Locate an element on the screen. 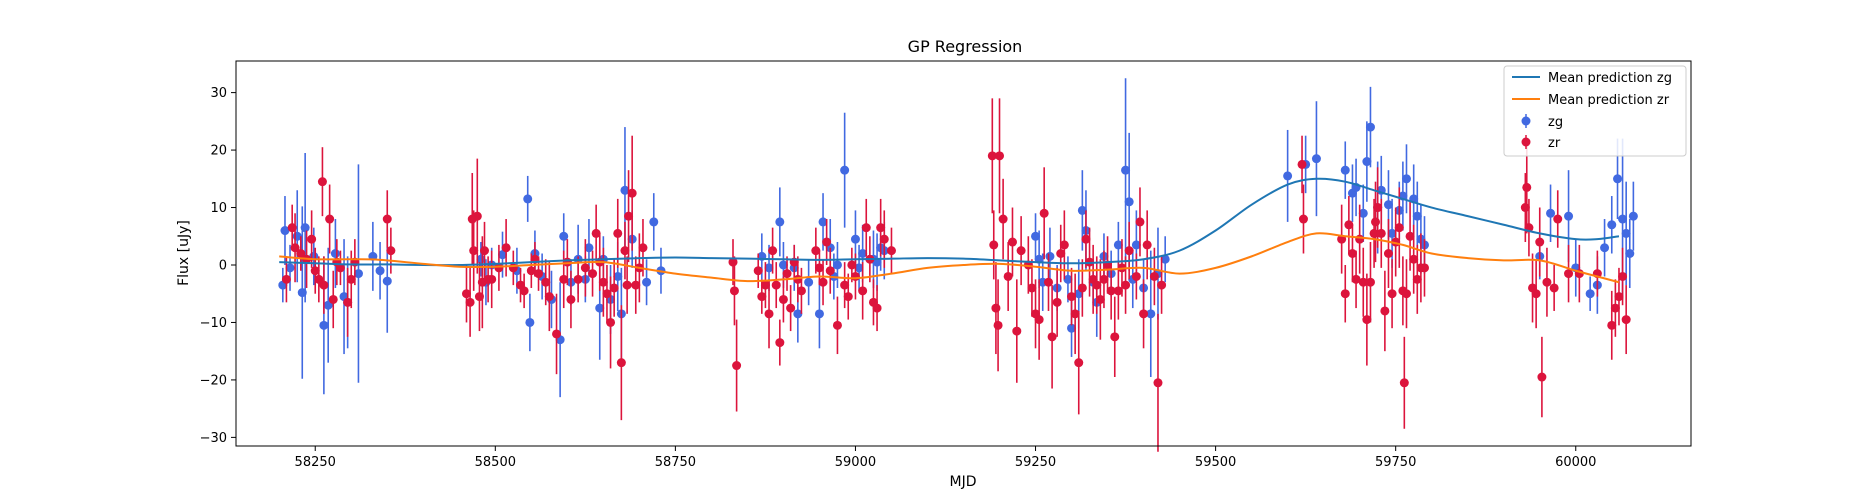 This screenshot has height=500, width=1875. y-tick-label: −30 is located at coordinates (213, 438).